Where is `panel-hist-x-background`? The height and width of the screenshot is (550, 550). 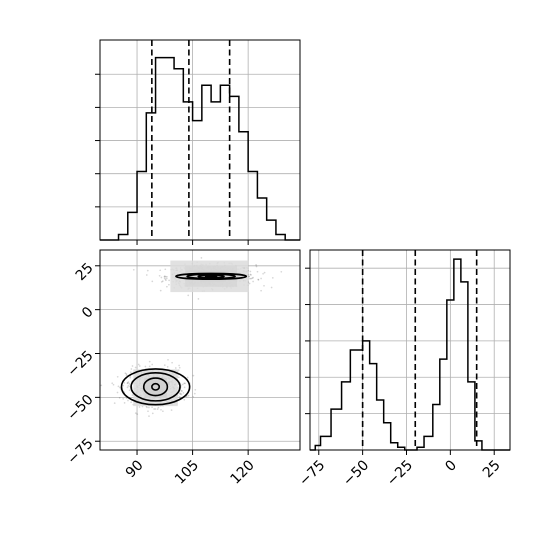 panel-hist-x-background is located at coordinates (200, 140).